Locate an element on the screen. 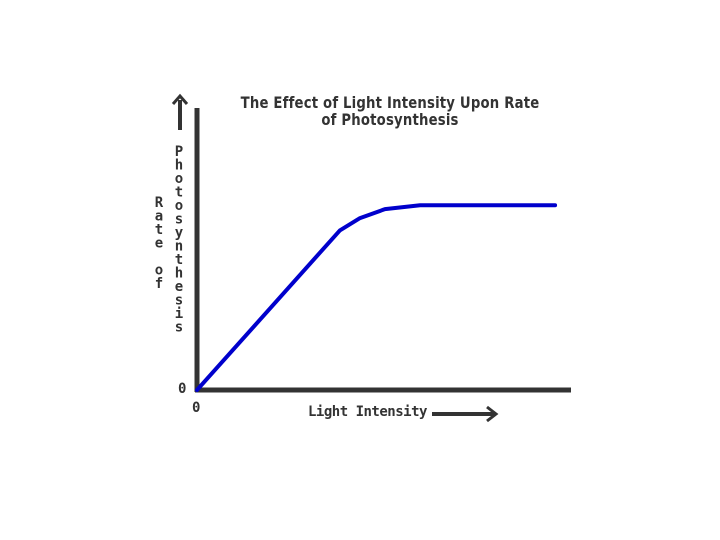  chart-title-line-2: of Photosynthesis is located at coordinates (390, 119).